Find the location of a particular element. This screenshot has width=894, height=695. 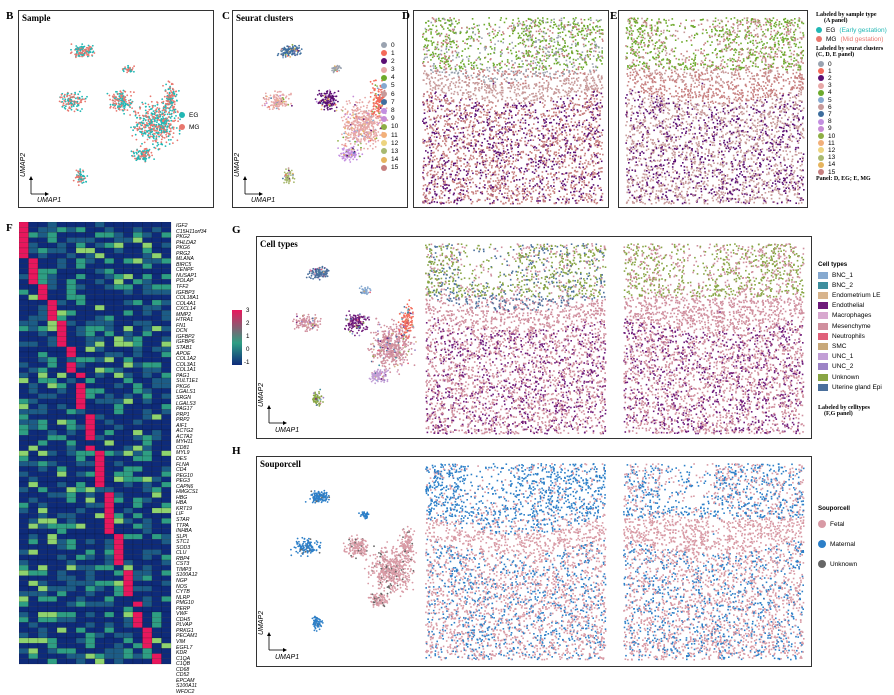

panel-e is located at coordinates (713, 109).